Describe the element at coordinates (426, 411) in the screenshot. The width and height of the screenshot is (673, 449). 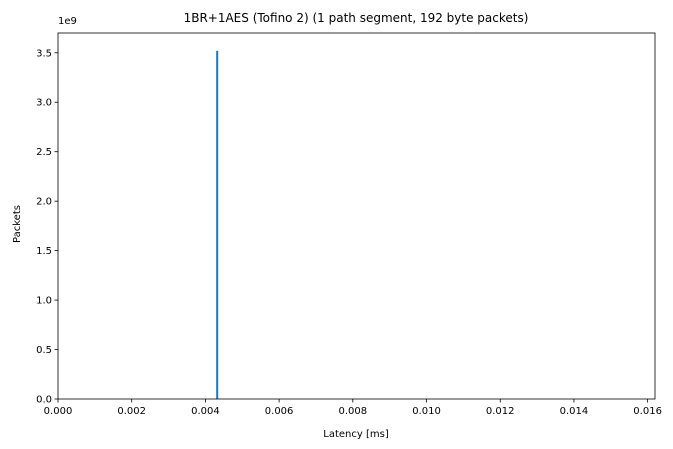
I see `x-tick-label: 0.010` at that location.